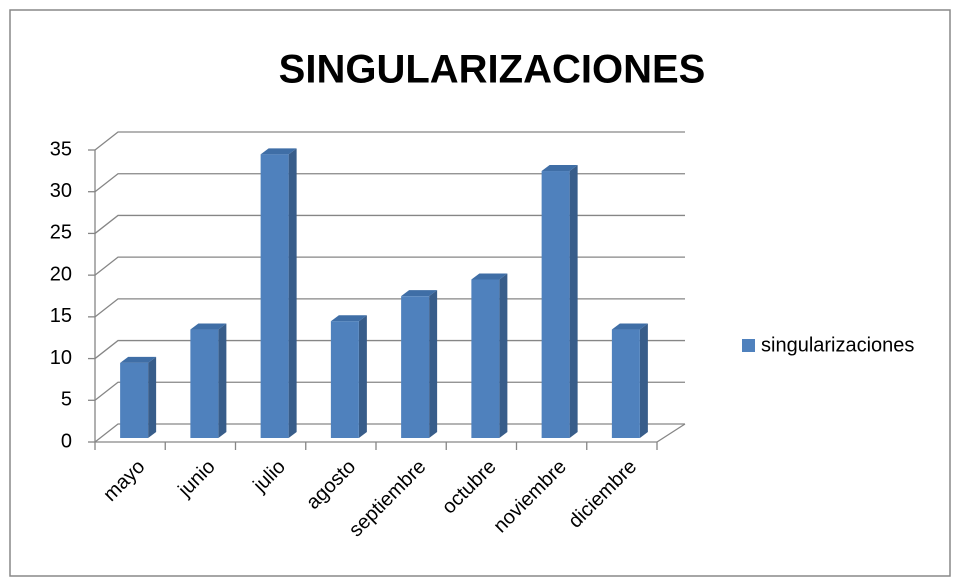 The image size is (961, 586). What do you see at coordinates (748, 345) in the screenshot?
I see `legend-swatch` at bounding box center [748, 345].